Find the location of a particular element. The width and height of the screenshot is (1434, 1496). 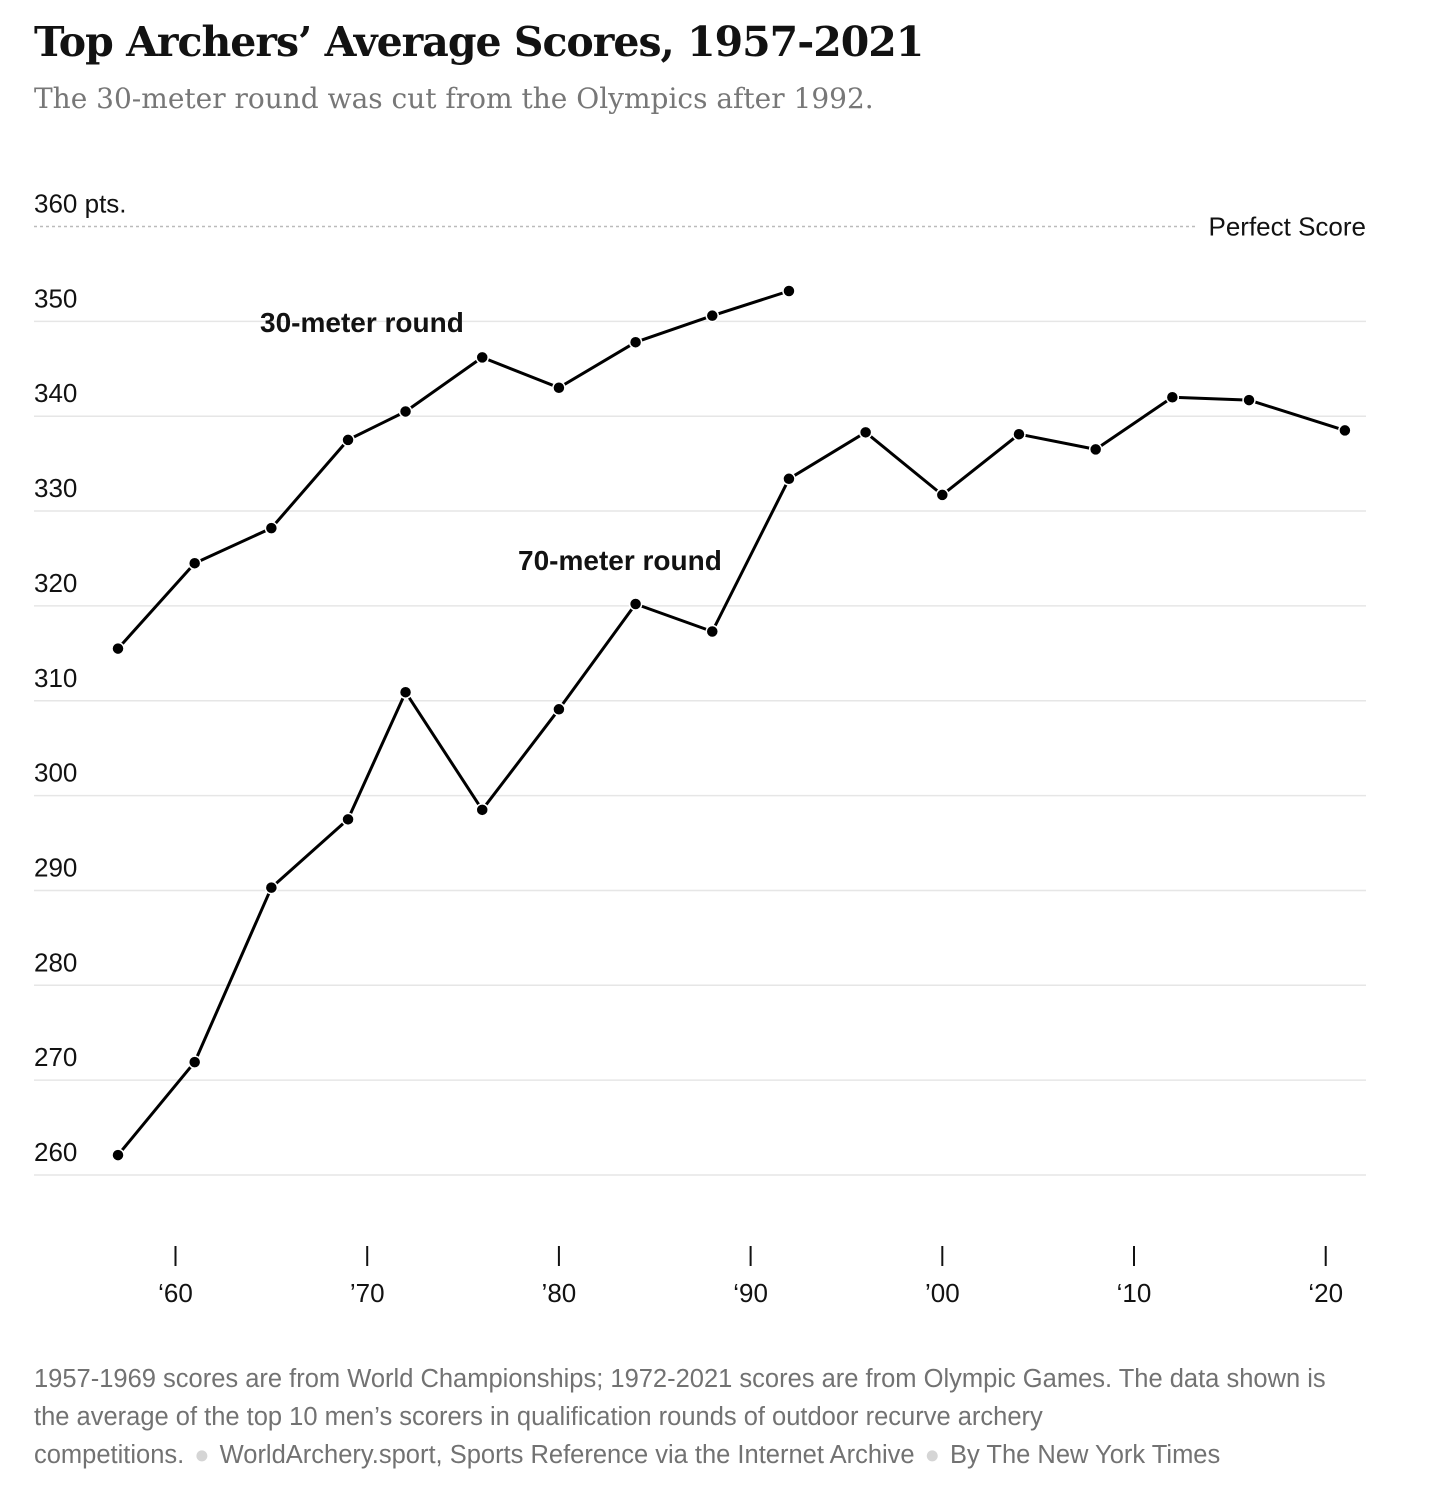

y-tick-label: 260 is located at coordinates (55, 1152).